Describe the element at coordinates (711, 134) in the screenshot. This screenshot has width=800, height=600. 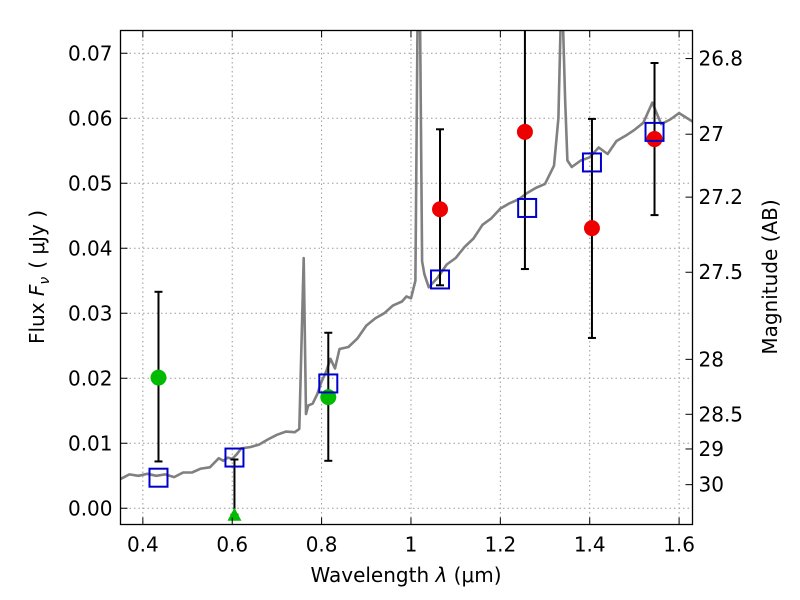
I see `y2-tick-label: 27` at that location.